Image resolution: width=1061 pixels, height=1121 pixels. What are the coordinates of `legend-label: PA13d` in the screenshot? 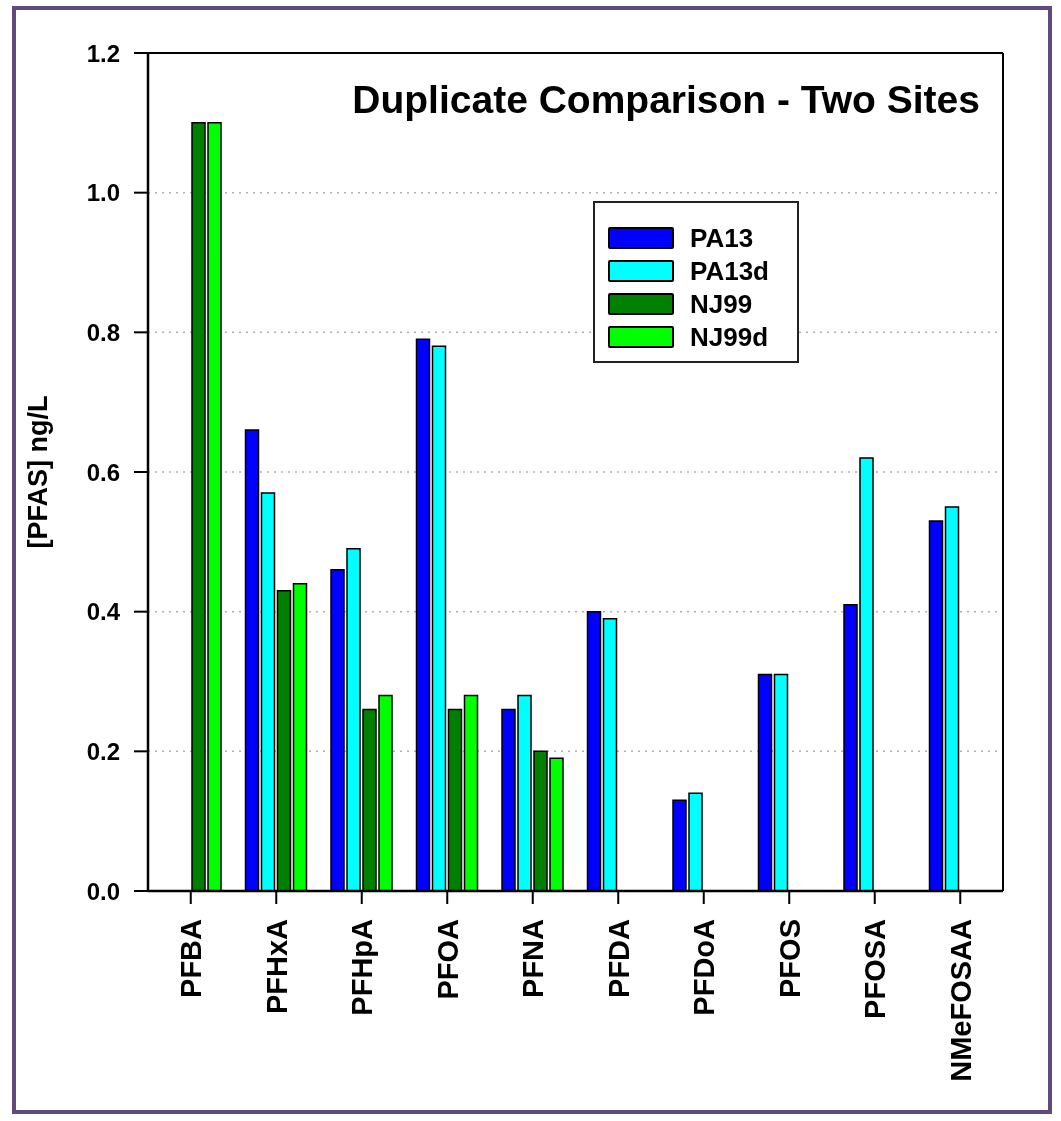 It's located at (729, 270).